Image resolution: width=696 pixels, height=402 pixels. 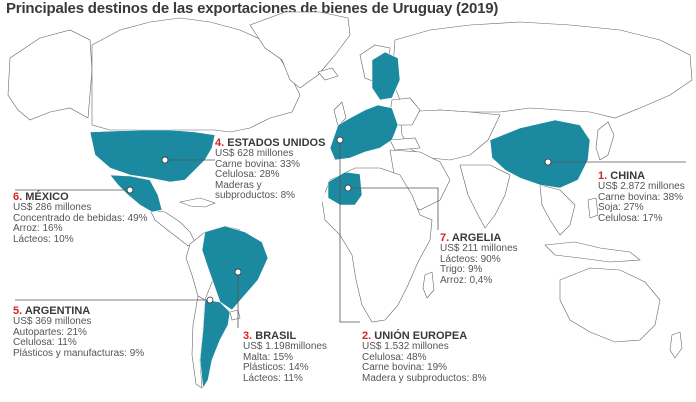 I want to click on callout-china-title: 1. CHINA, so click(x=622, y=176).